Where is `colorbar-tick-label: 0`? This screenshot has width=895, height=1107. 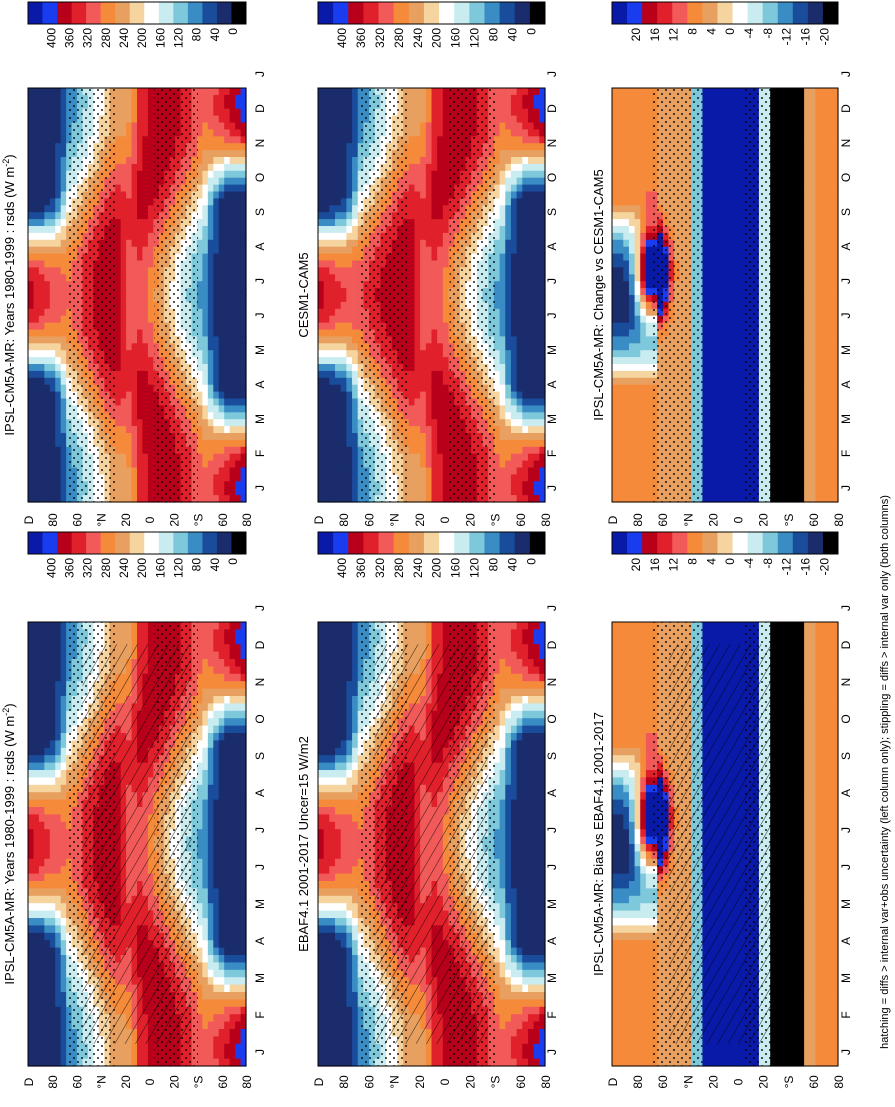 colorbar-tick-label: 0 is located at coordinates (233, 561).